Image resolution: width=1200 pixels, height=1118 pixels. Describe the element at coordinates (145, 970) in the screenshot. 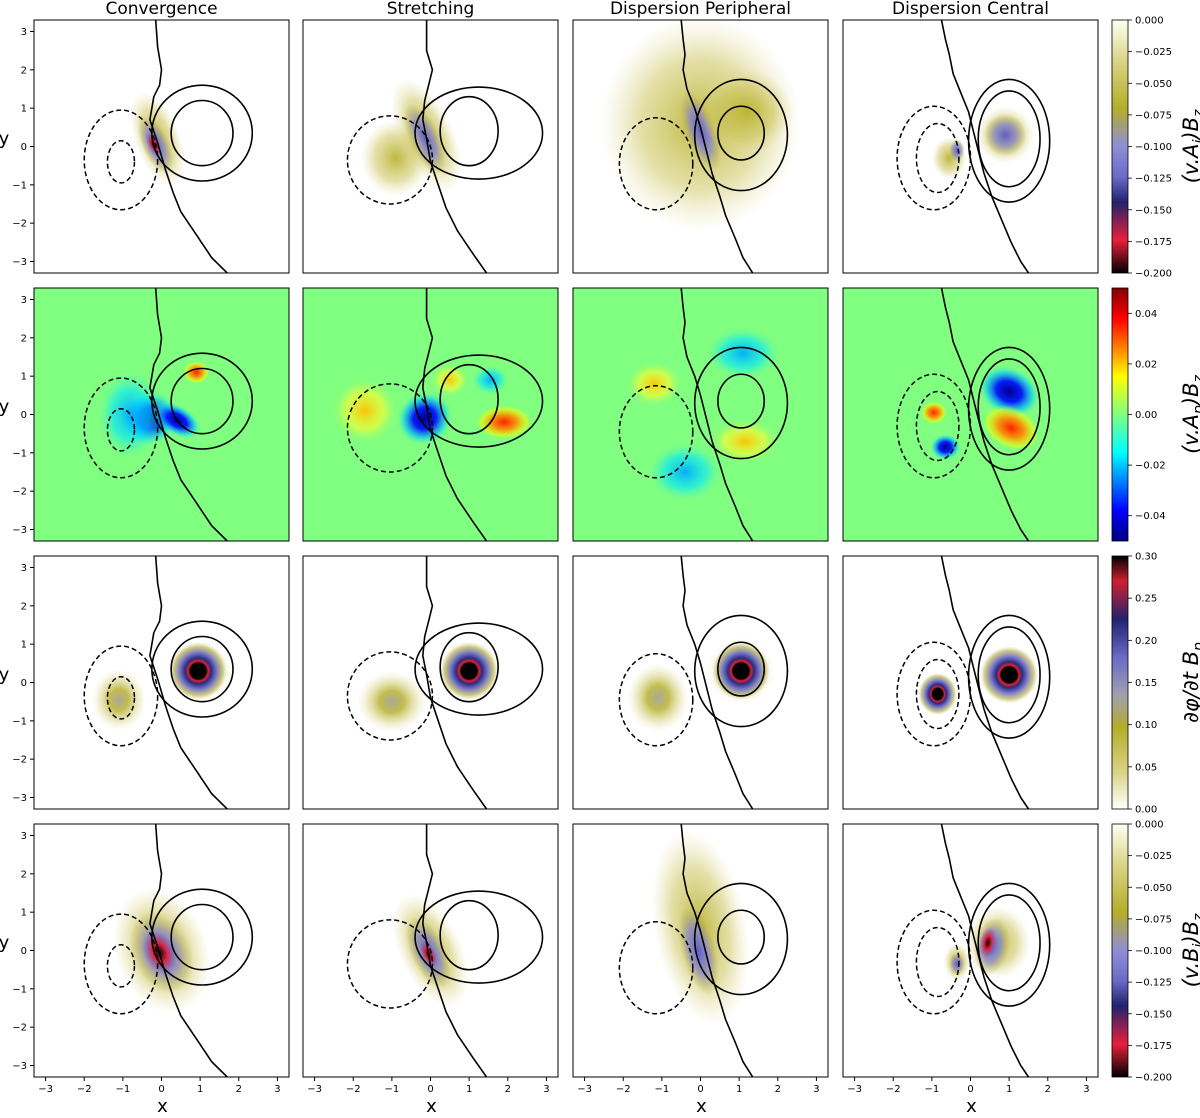

I see `panel-r4-c1: −3 −2 −1 0 1 2 3 y −3 −2 −1 0 1 2 3 x` at that location.